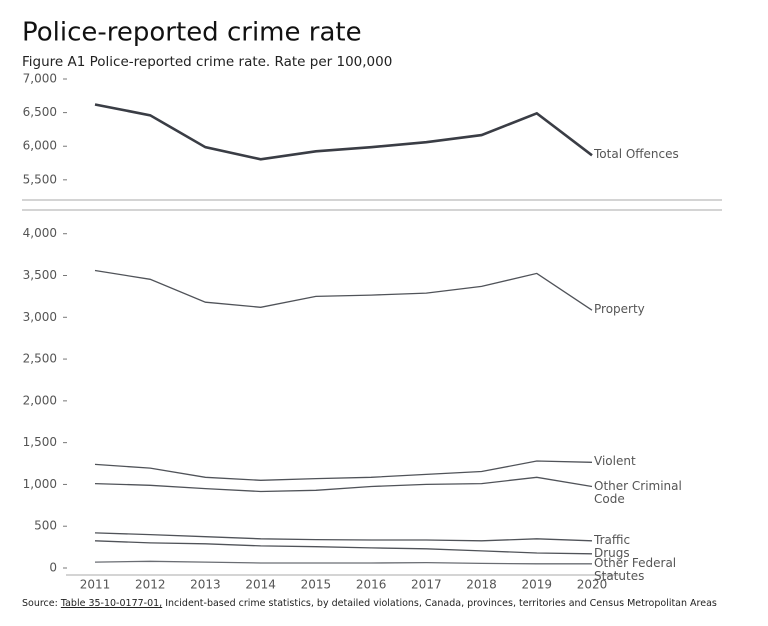 This screenshot has width=768, height=626. What do you see at coordinates (260, 585) in the screenshot?
I see `x-tick-label: 2014` at bounding box center [260, 585].